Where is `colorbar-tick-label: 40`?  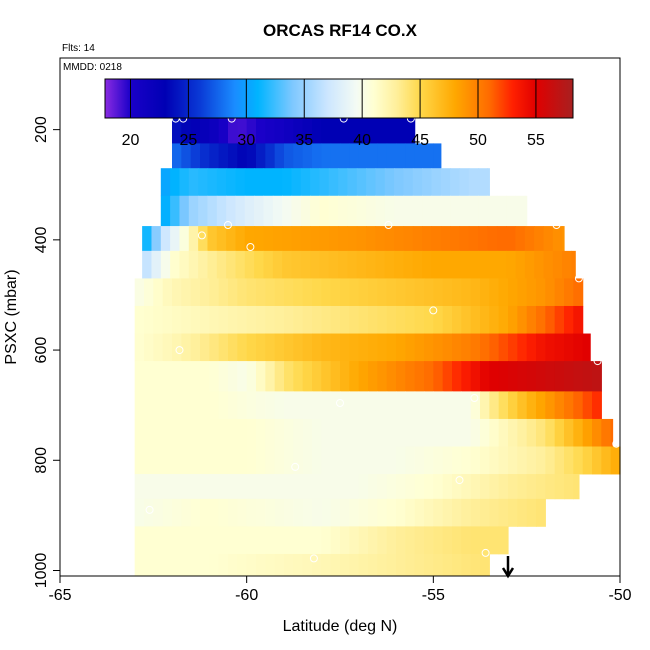 colorbar-tick-label: 40 is located at coordinates (362, 140).